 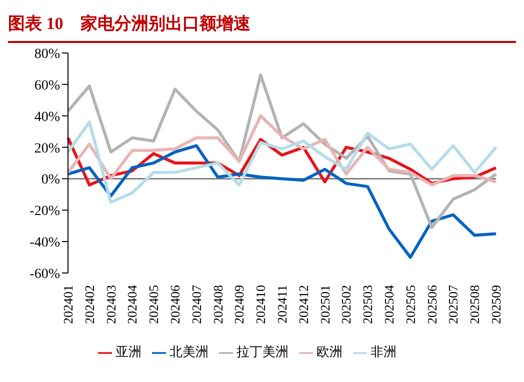 What do you see at coordinates (383, 351) in the screenshot?
I see `legend-label: 非洲` at bounding box center [383, 351].